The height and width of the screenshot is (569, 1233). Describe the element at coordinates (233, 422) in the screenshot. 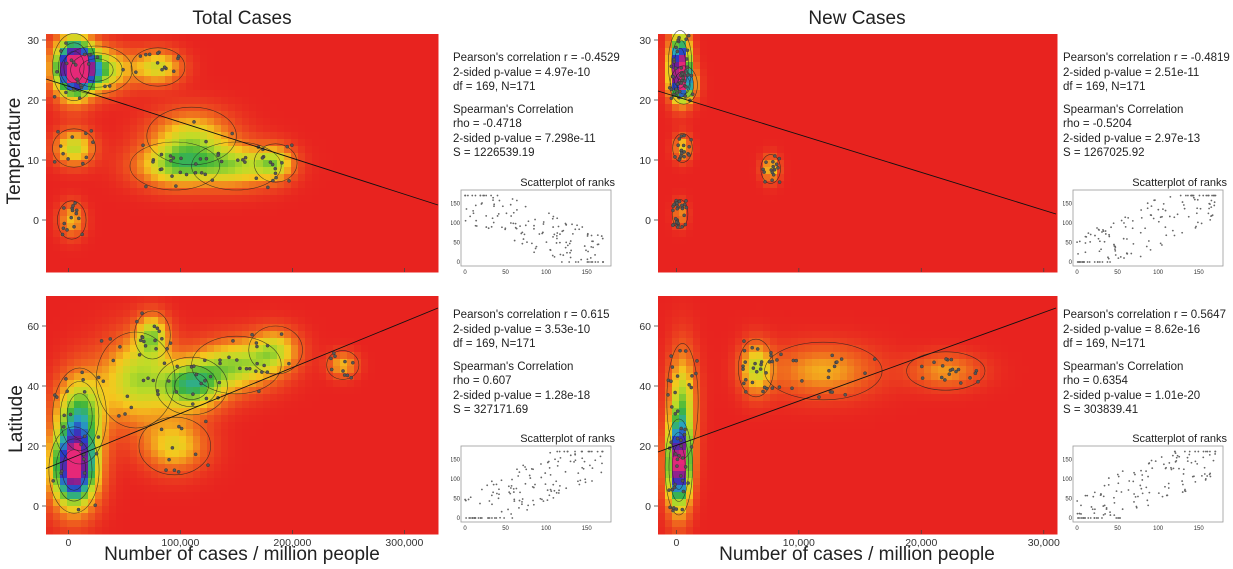

I see `chart-total-latitude: 0 20 40 60 0 100,000 200,000 300,000` at that location.